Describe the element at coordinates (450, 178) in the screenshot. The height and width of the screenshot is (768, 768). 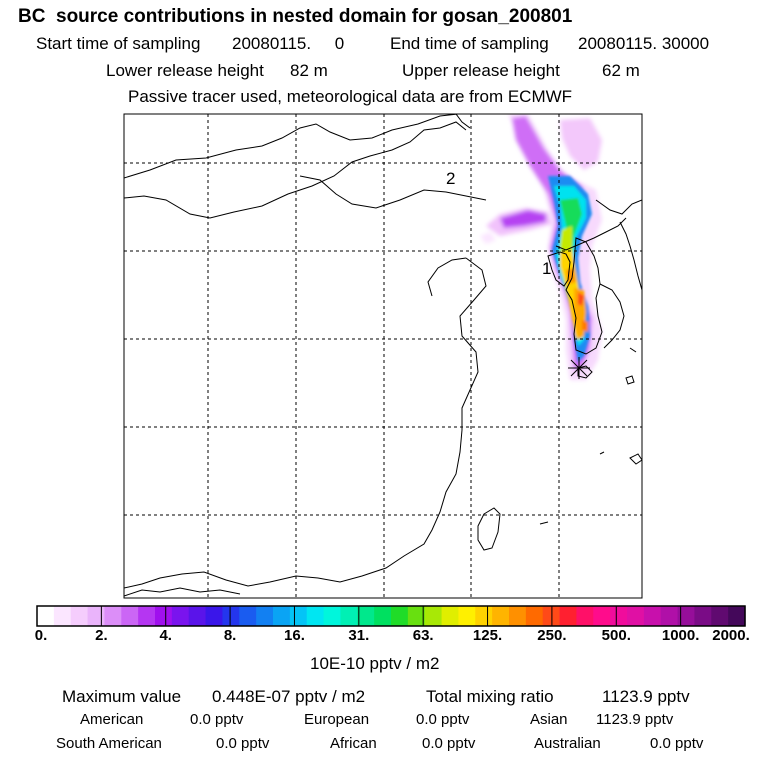
I see `region-label-2: 2` at that location.